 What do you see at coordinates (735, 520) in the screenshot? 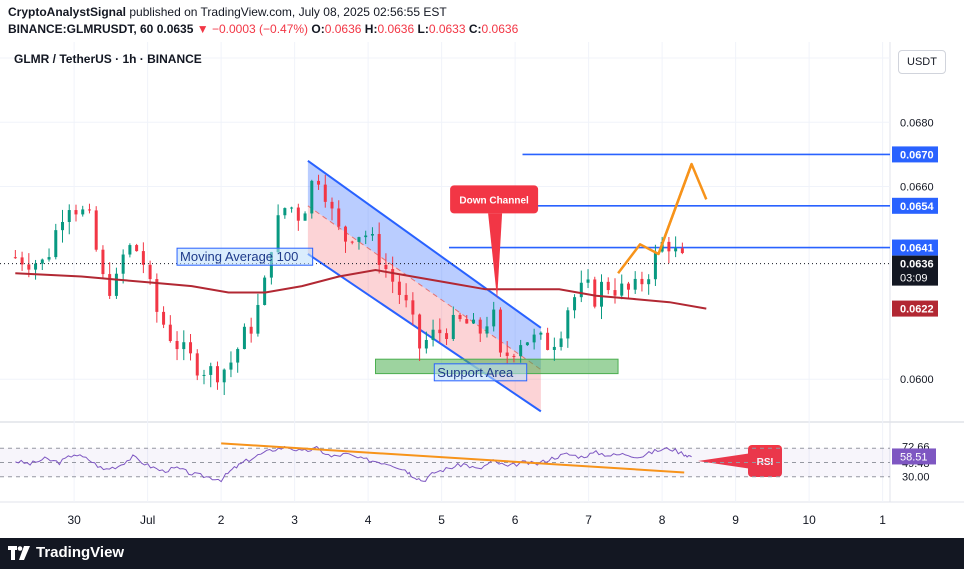
I see `time-axis-label: 9` at bounding box center [735, 520].